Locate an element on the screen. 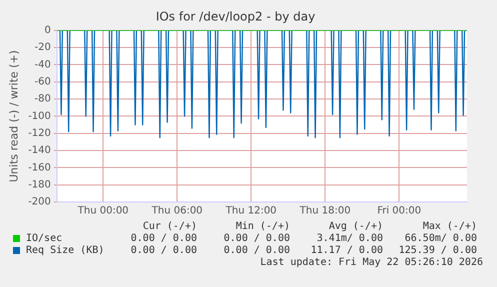 The width and height of the screenshot is (497, 287). y-tick-label: -180 is located at coordinates (39, 184).